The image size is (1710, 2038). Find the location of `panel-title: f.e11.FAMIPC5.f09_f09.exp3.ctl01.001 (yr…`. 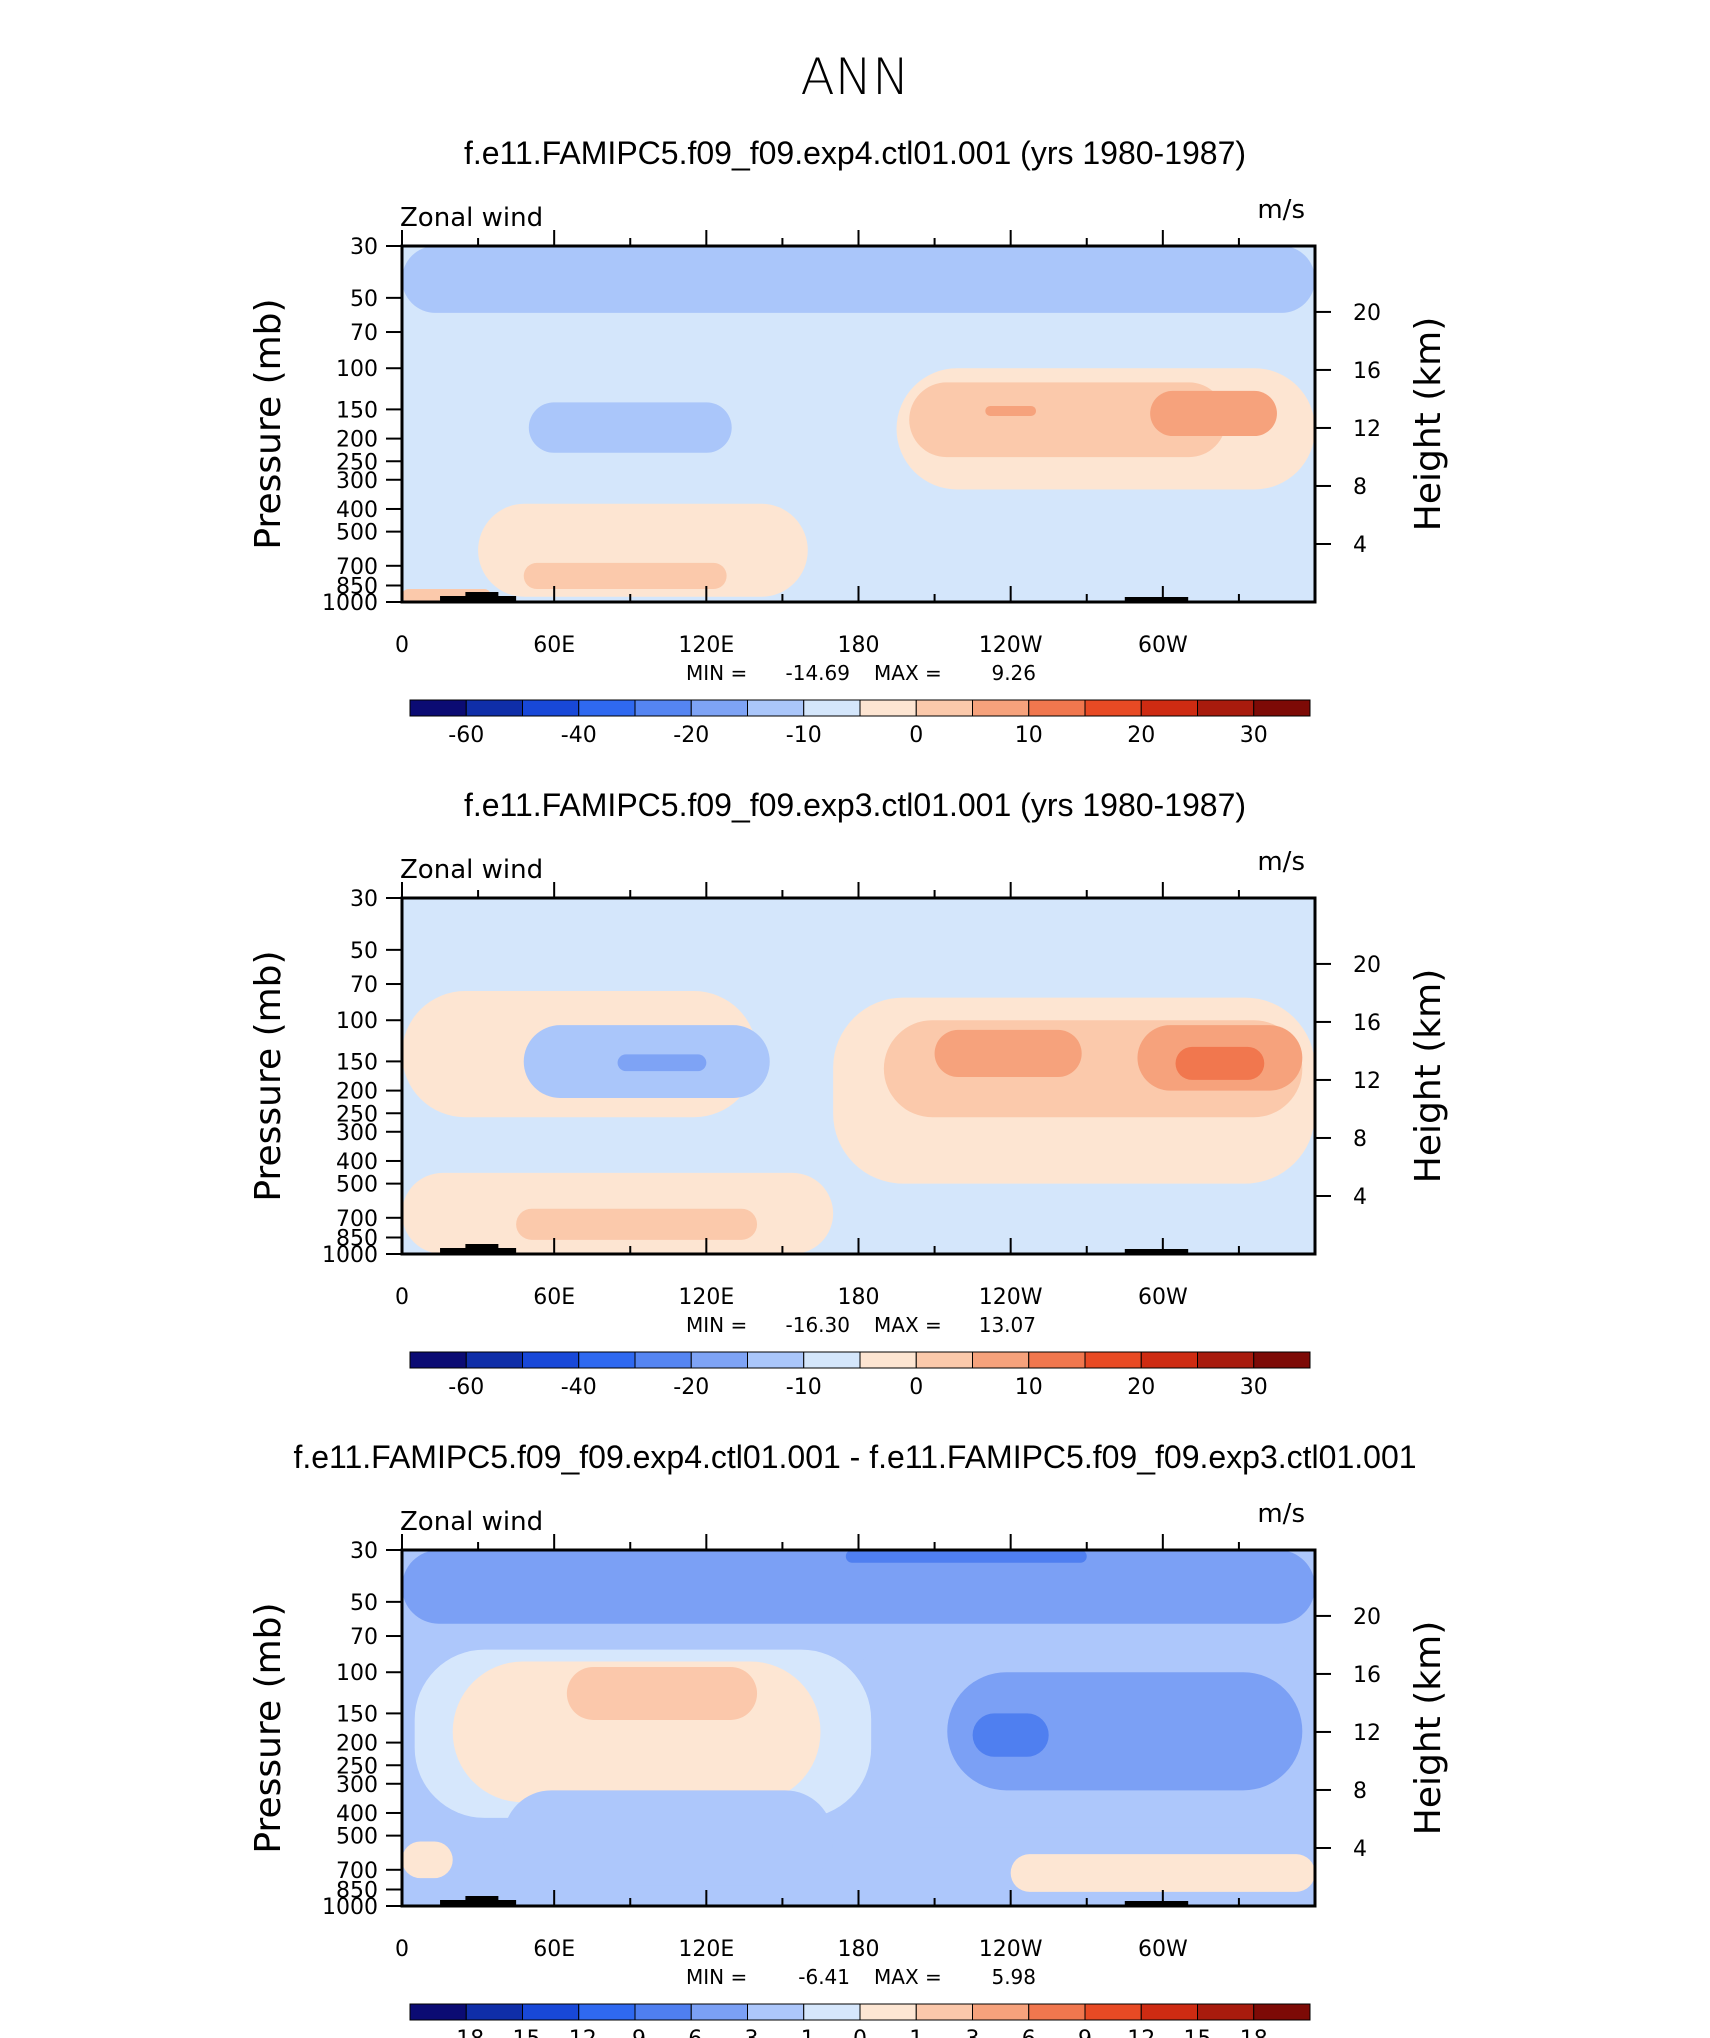

panel-title: f.e11.FAMIPC5.f09_f09.exp3.ctl01.001 (yr… is located at coordinates (855, 805).